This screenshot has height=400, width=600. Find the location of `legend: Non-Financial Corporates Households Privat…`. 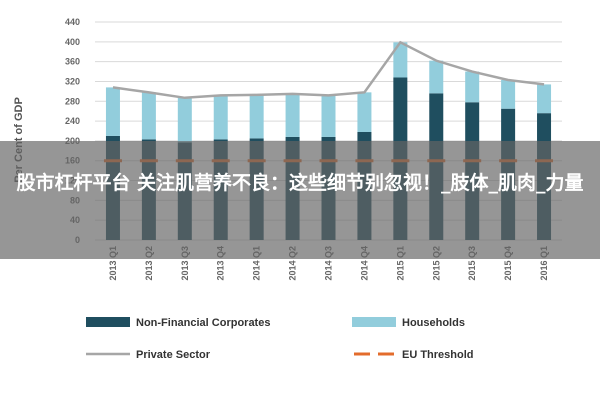

legend: Non-Financial Corporates Households Privat… is located at coordinates (280, 339).